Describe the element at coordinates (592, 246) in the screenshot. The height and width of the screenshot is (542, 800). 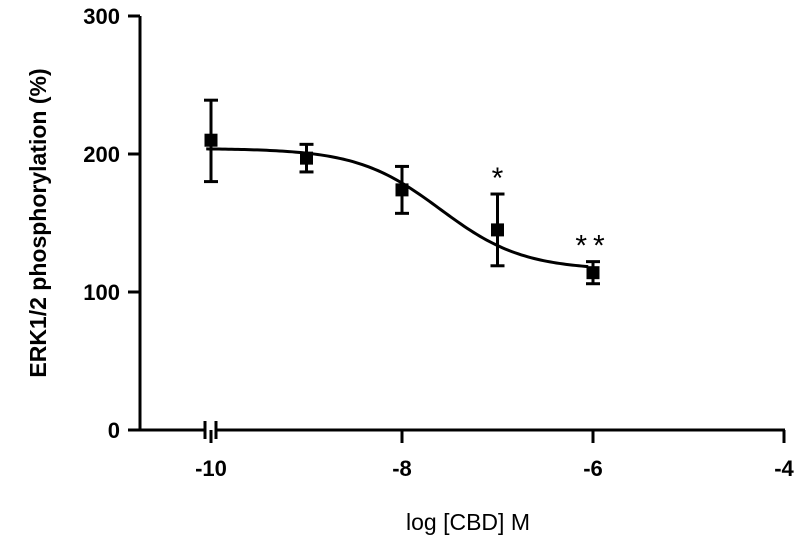
I see `significance-mark: **` at that location.